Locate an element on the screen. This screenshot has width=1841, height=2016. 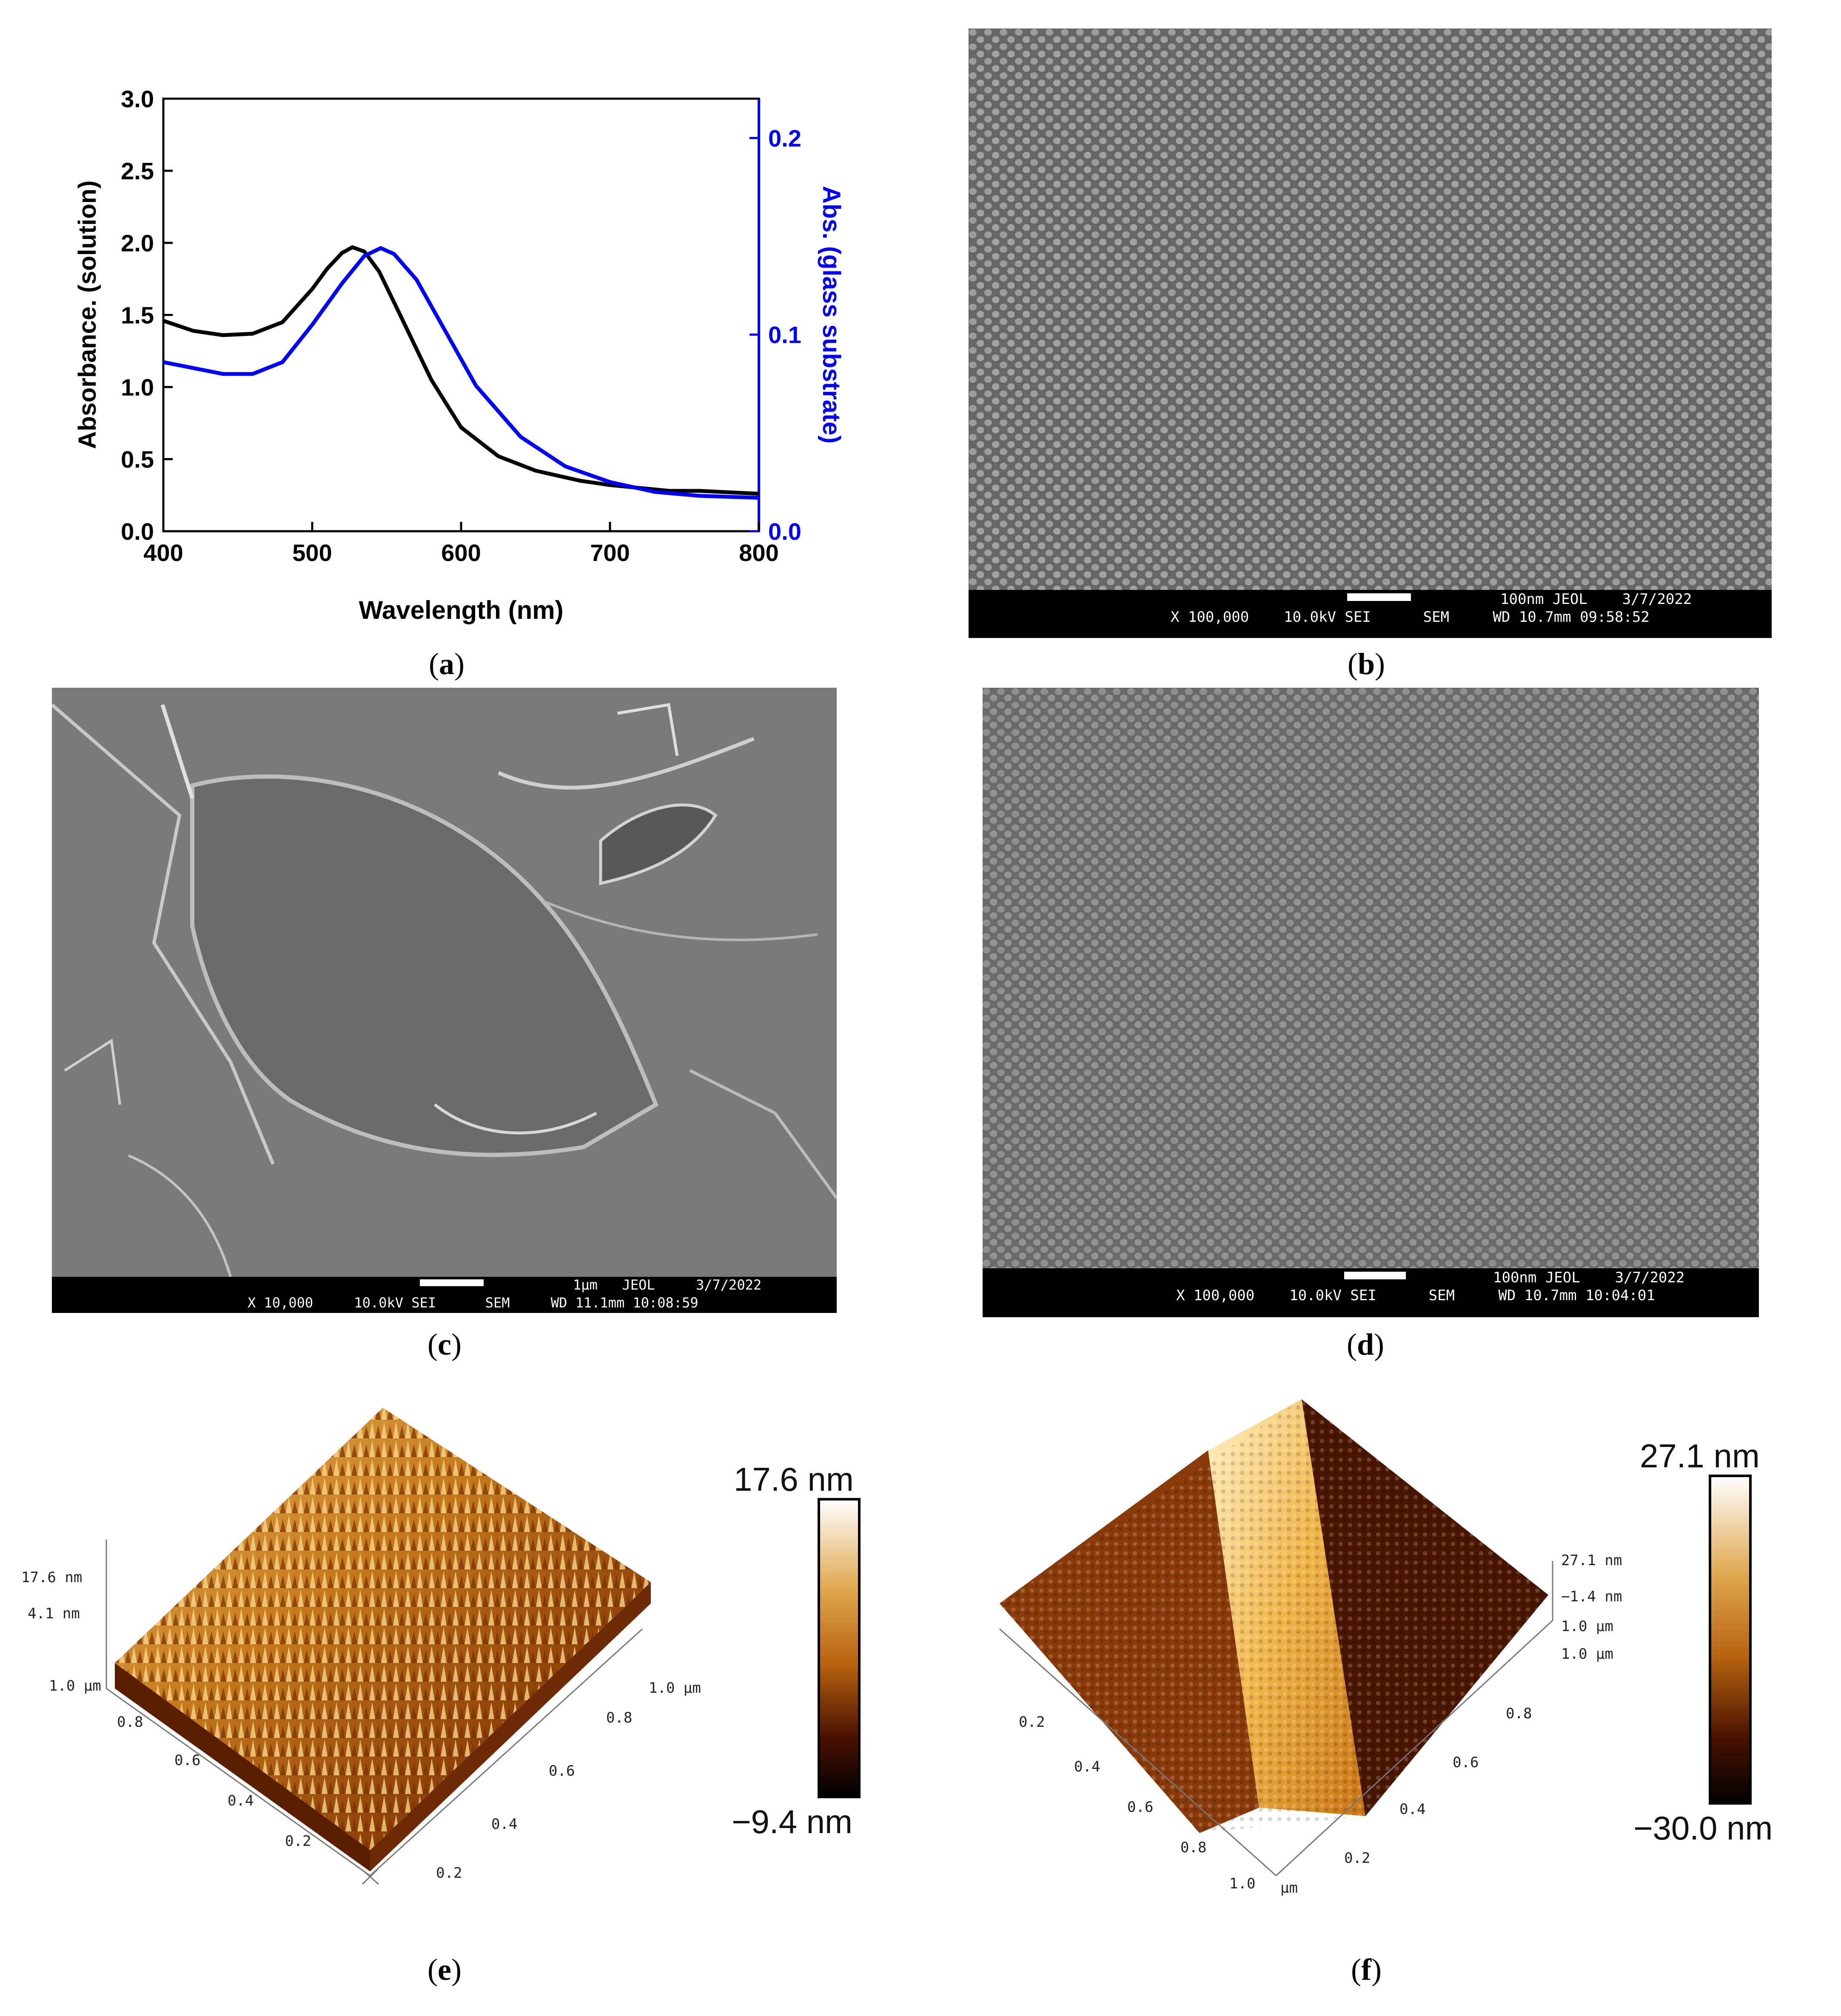
series-line-solution is located at coordinates (460, 370).